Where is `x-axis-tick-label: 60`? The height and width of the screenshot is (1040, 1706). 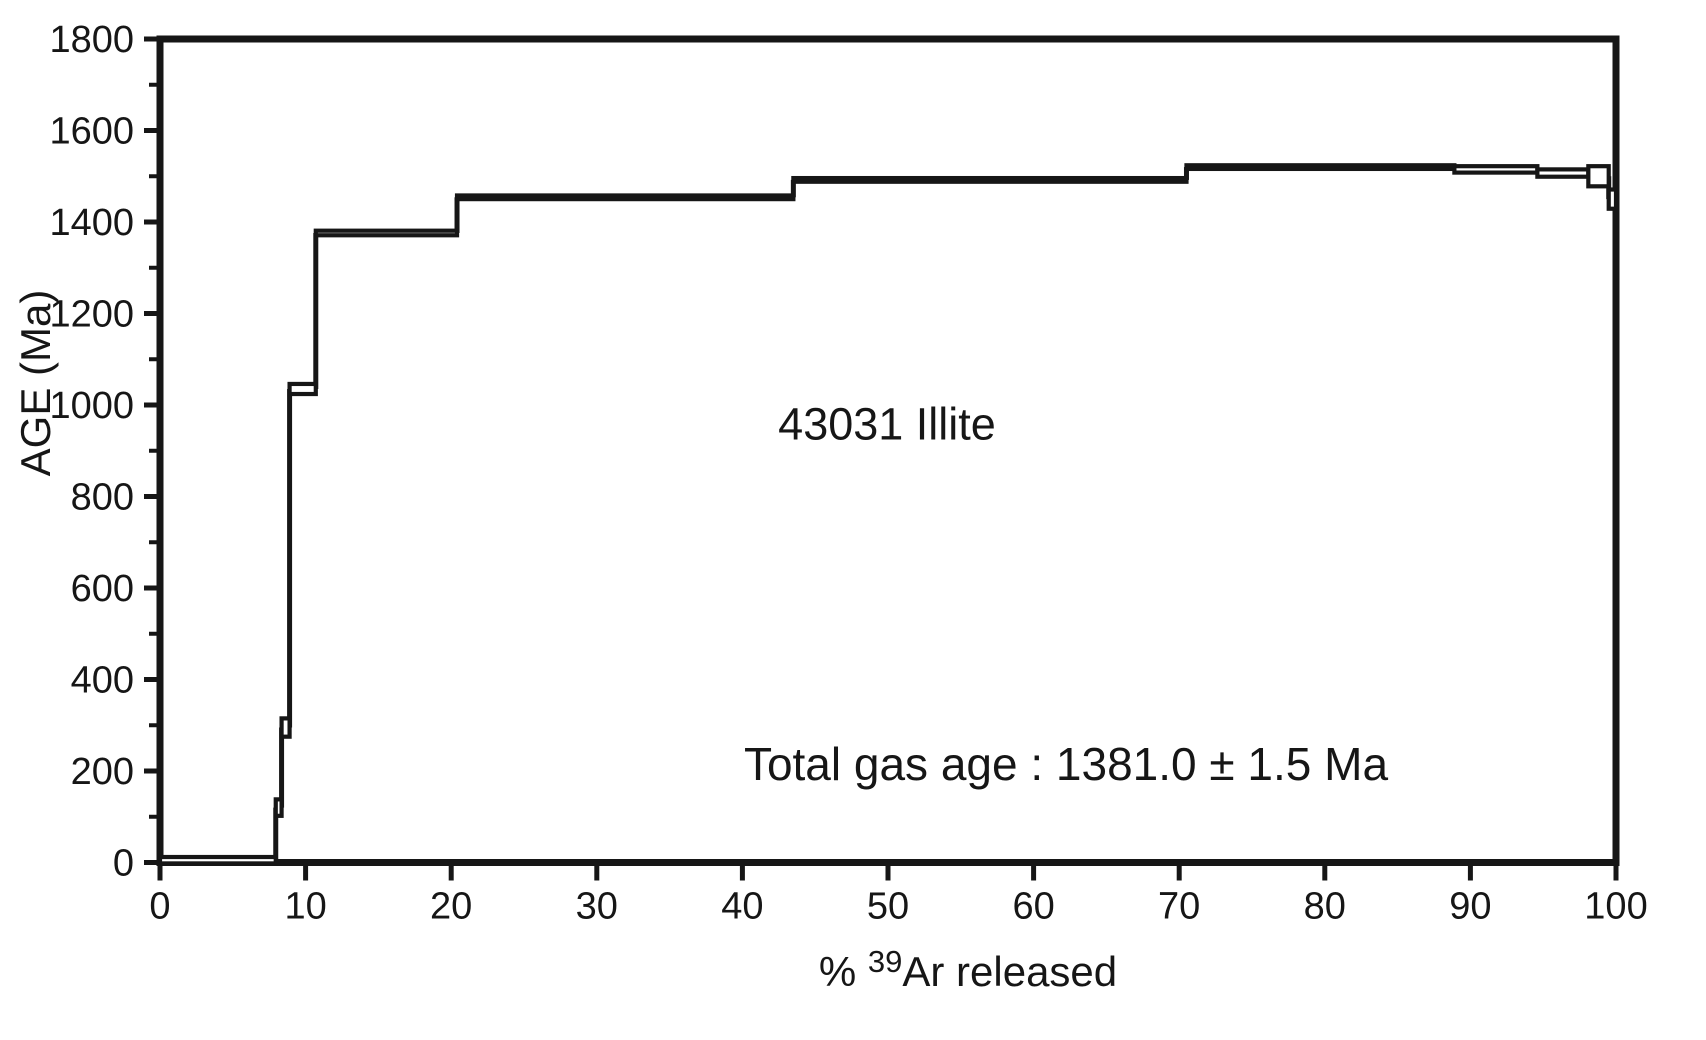 x-axis-tick-label: 60 is located at coordinates (1033, 907).